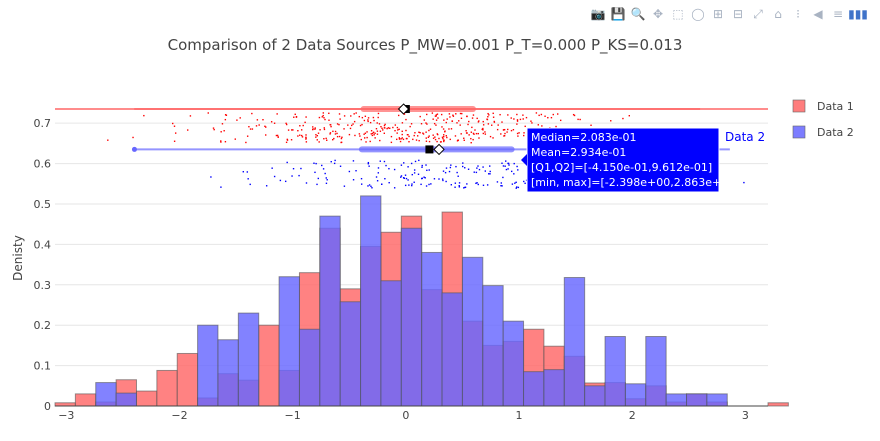 Image resolution: width=880 pixels, height=441 pixels. Describe the element at coordinates (798, 14) in the screenshot. I see `spike-lines-icon: ⁝` at that location.